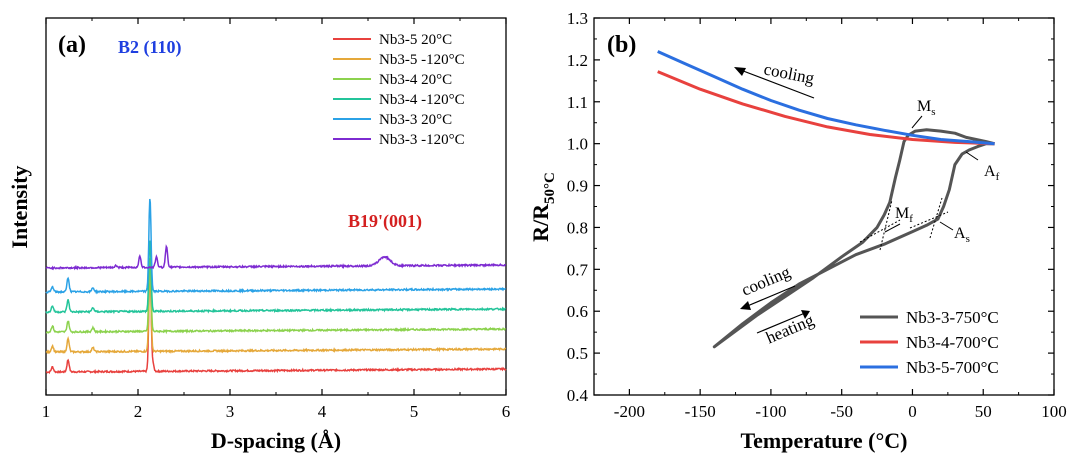 The image size is (1080, 461). What do you see at coordinates (917, 122) in the screenshot?
I see `arrow-ms` at bounding box center [917, 122].